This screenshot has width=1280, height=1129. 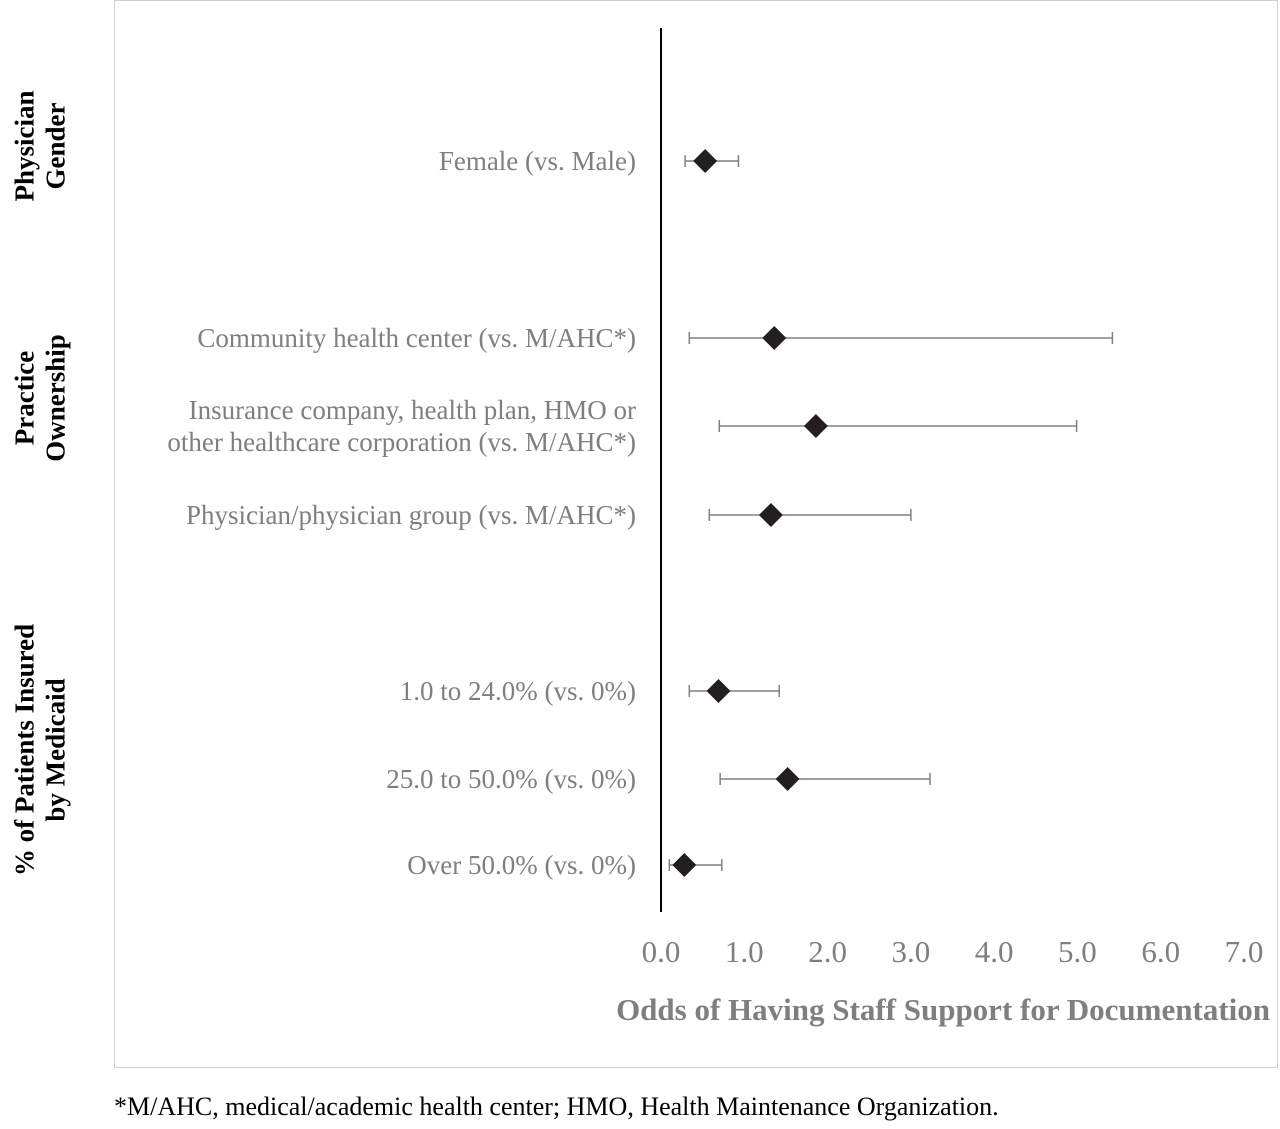 What do you see at coordinates (511, 779) in the screenshot?
I see `category-label: 25.0 to 50.0% (vs. 0%)` at bounding box center [511, 779].